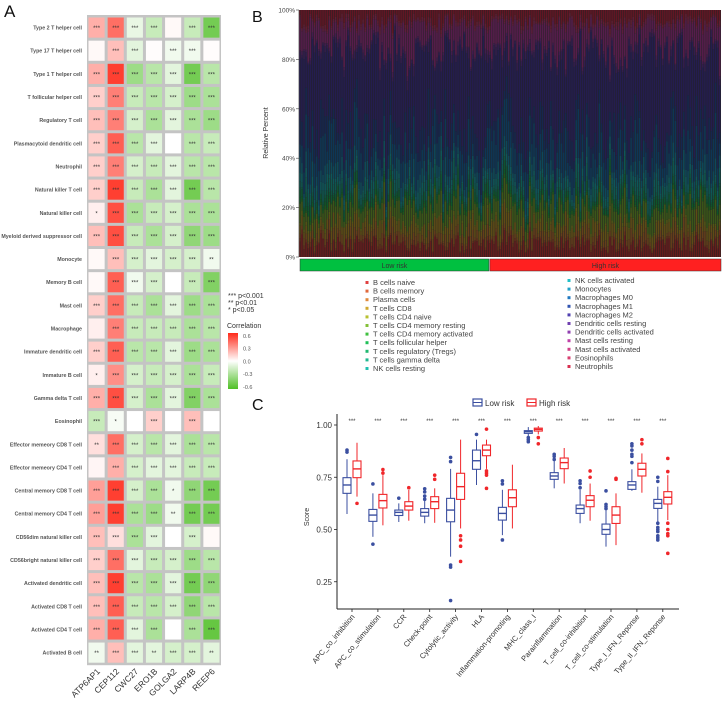  I want to click on legend-label: NK cells activated, so click(605, 280).